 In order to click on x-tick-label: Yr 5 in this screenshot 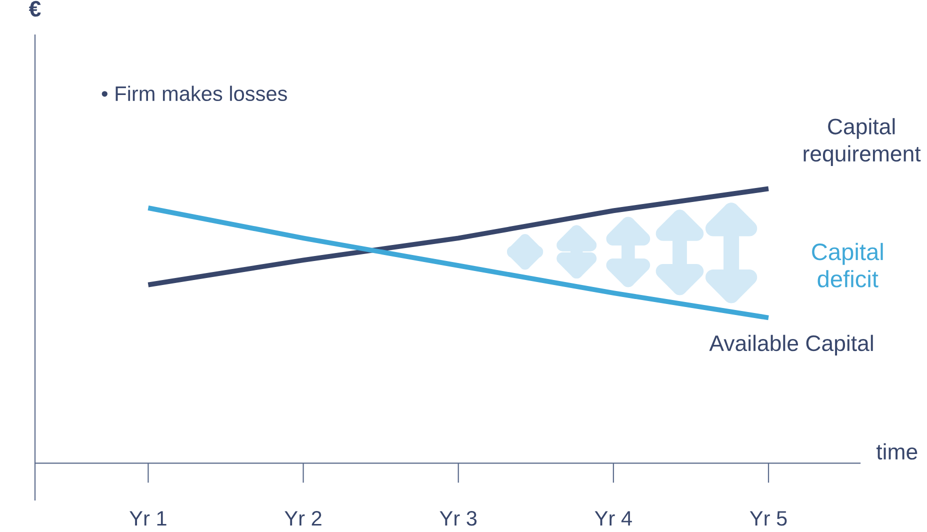, I will do `click(768, 518)`.